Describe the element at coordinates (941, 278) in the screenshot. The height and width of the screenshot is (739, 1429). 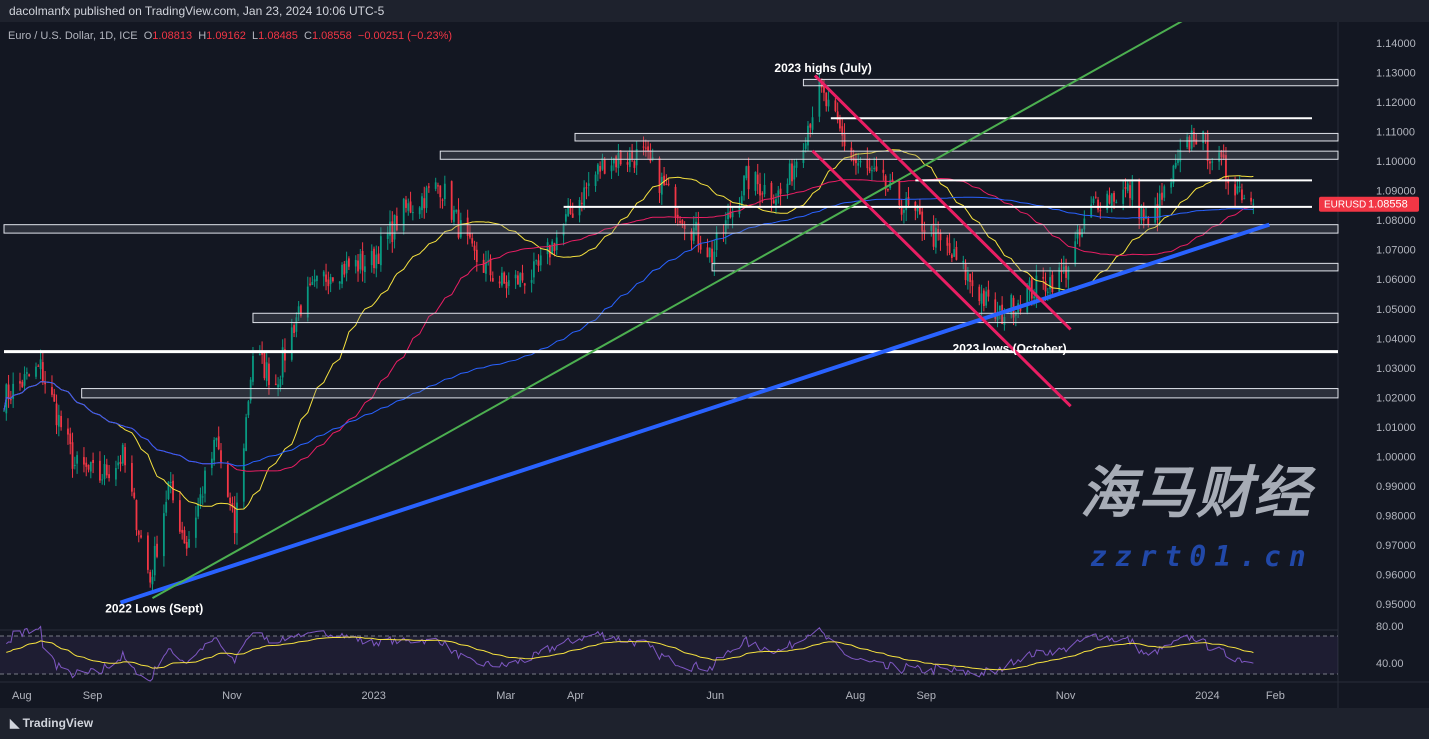
I see `trendline` at that location.